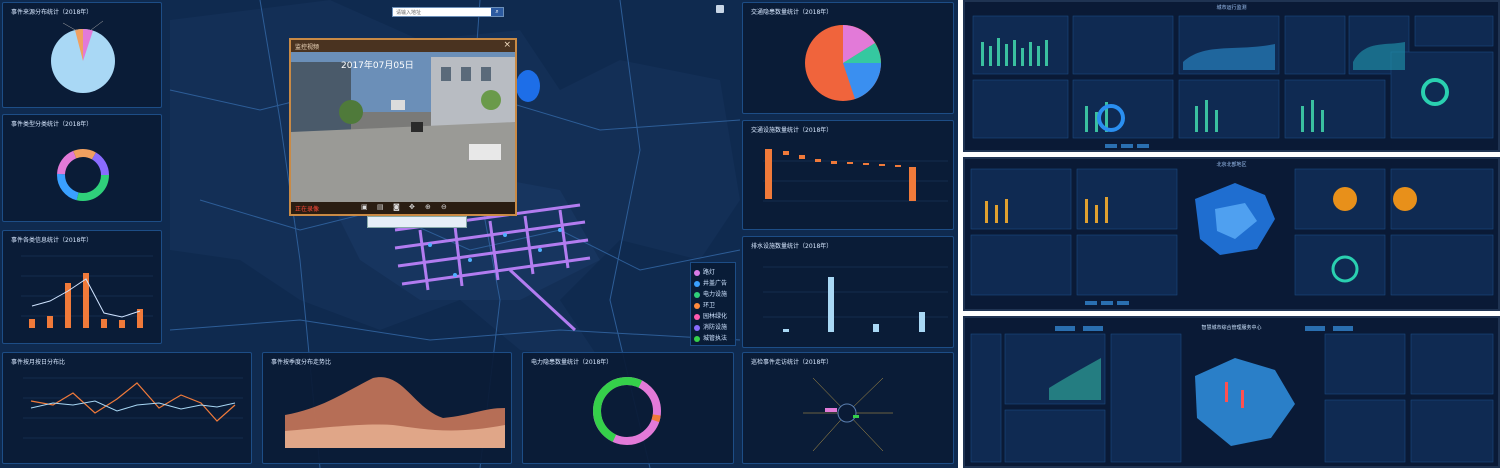 The image size is (1500, 468). I want to click on panel-title: 事件类型分类统计（2018年）, so click(52, 124).